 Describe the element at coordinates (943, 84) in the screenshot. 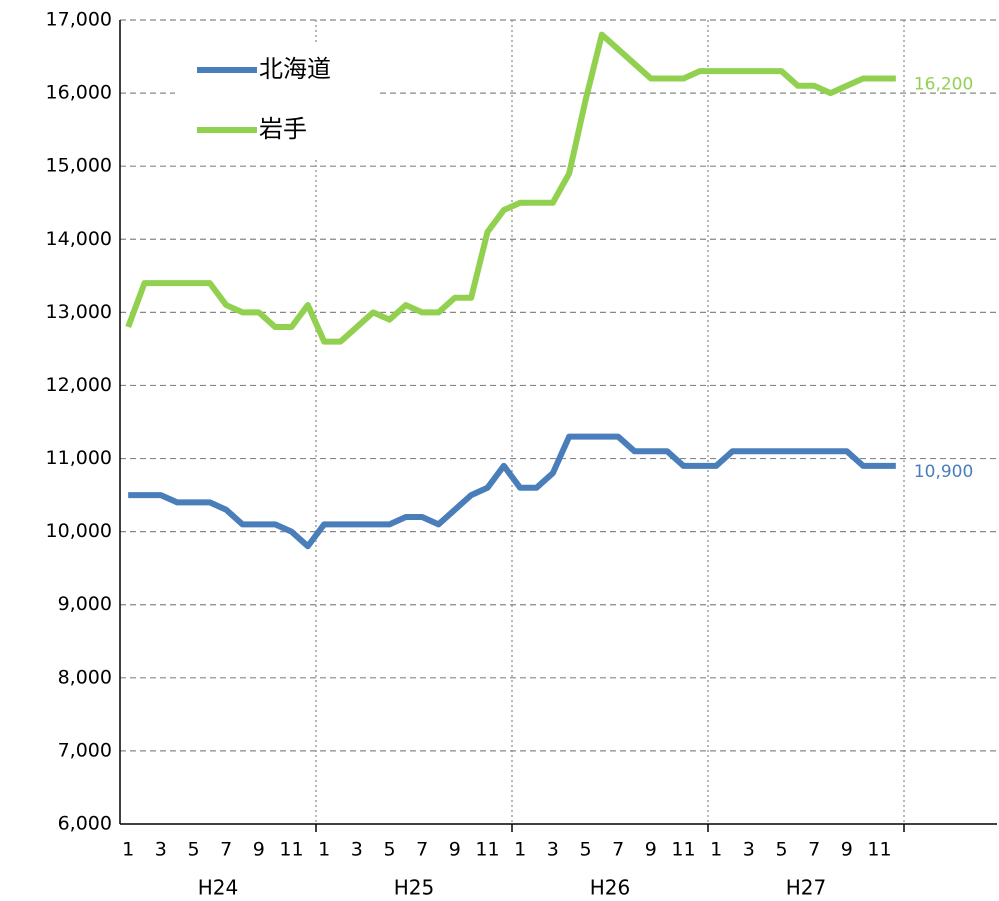

I see `data-label: 16,200` at that location.